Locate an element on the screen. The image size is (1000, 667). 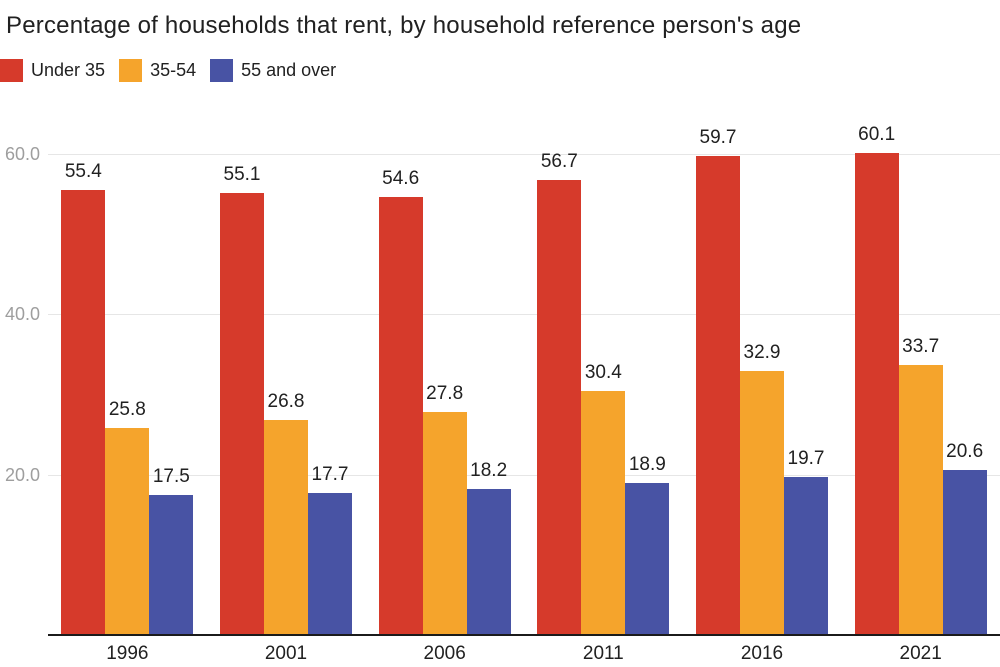
value-label-under-35-1996: 55.4 is located at coordinates (83, 172).